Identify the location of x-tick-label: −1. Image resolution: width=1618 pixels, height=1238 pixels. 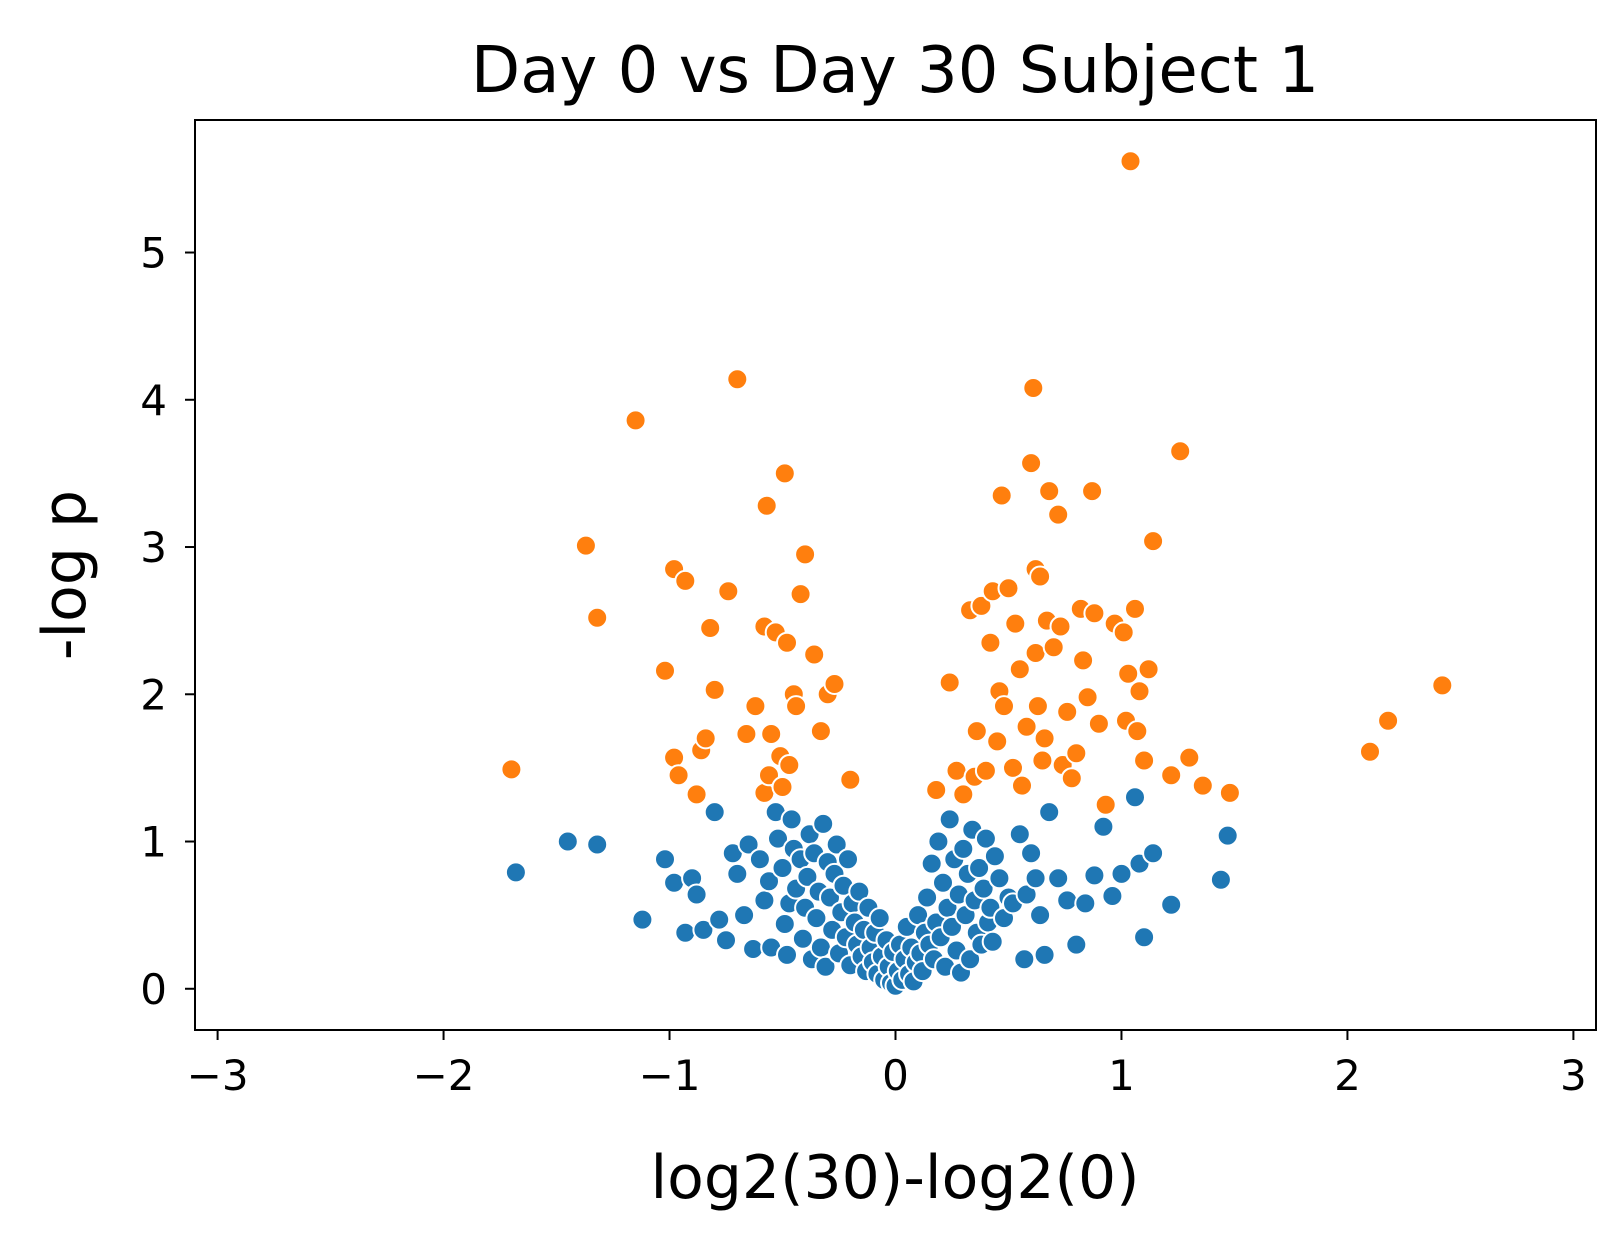
(670, 1075).